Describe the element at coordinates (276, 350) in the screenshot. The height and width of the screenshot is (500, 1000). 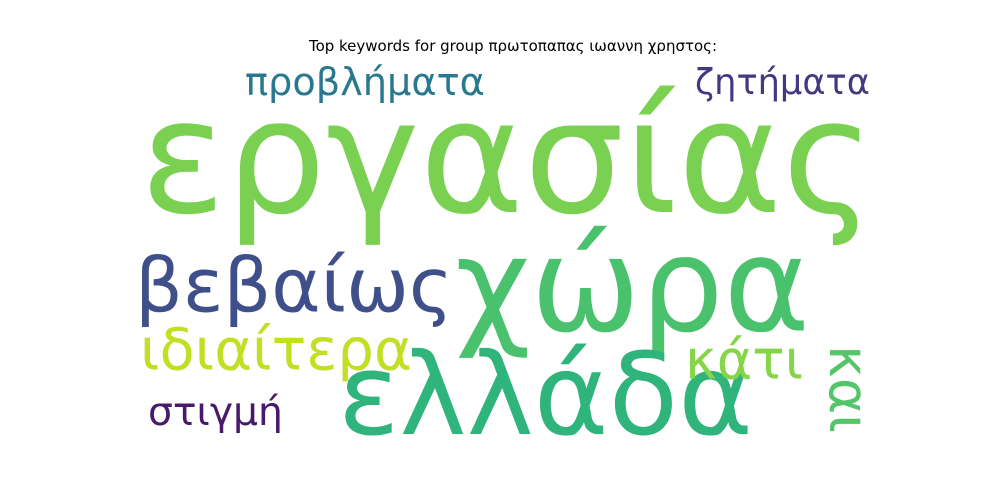
I see `word-5: ιδιαίτερα` at that location.